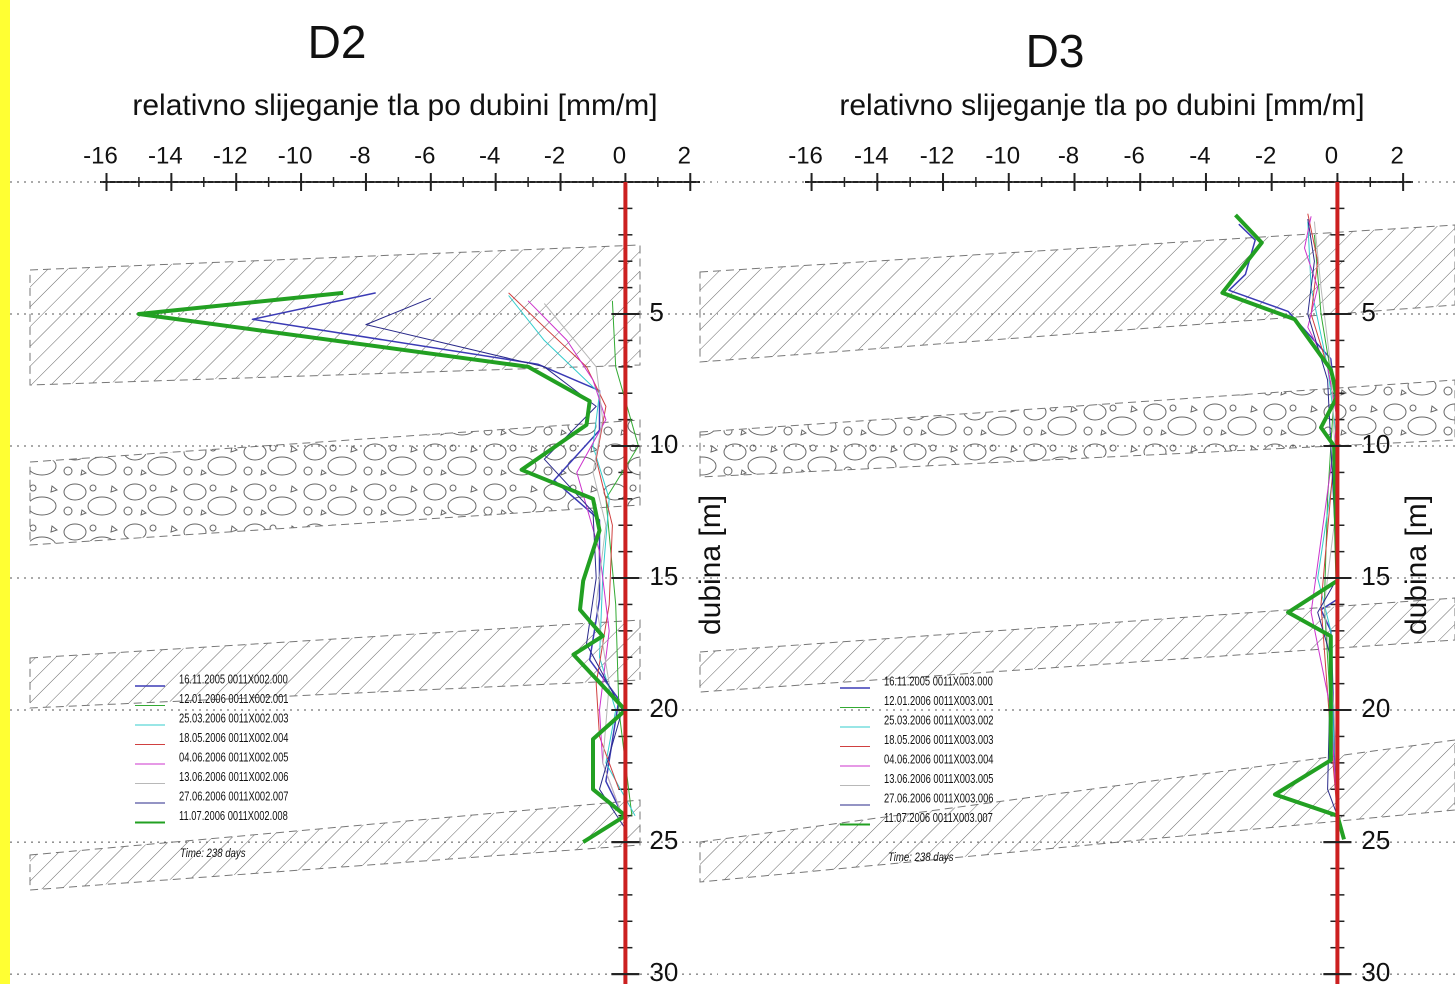 This screenshot has height=984, width=1455. I want to click on legend-label: 12.01.2006 0011X003.001, so click(939, 702).